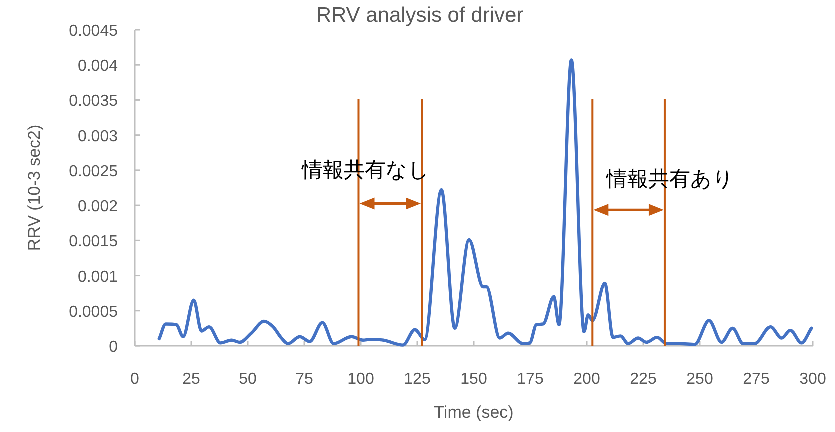  Describe the element at coordinates (420, 15) in the screenshot. I see `chart-title: RRV analysis of driver` at that location.